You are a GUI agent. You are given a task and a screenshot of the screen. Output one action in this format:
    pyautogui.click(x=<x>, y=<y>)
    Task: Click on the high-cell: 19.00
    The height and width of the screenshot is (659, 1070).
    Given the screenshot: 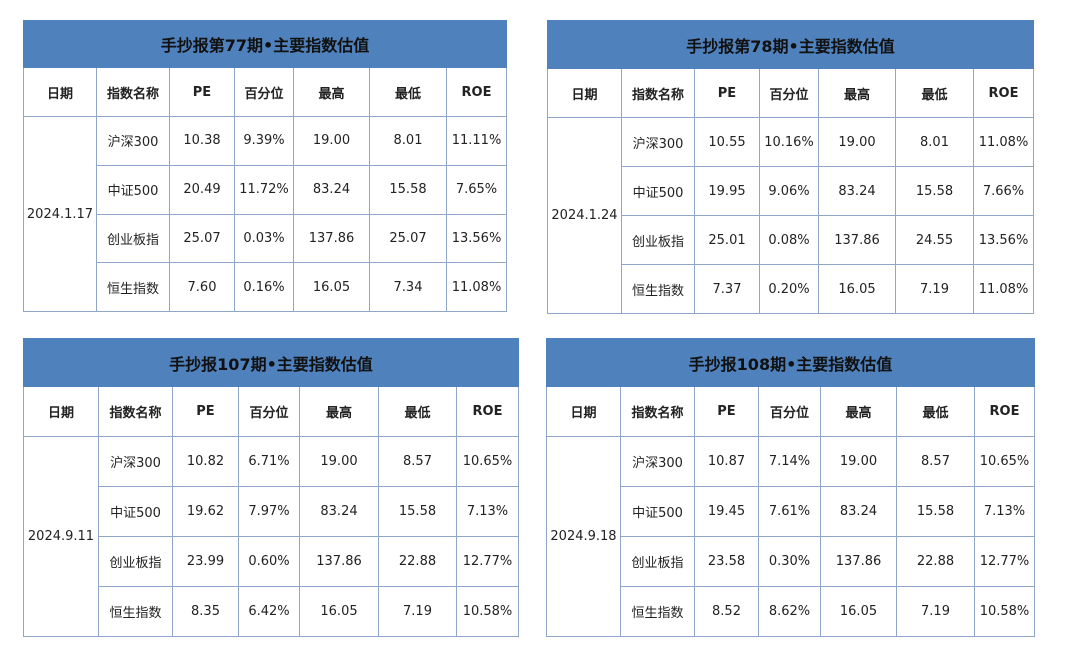 What is the action you would take?
    pyautogui.click(x=858, y=461)
    